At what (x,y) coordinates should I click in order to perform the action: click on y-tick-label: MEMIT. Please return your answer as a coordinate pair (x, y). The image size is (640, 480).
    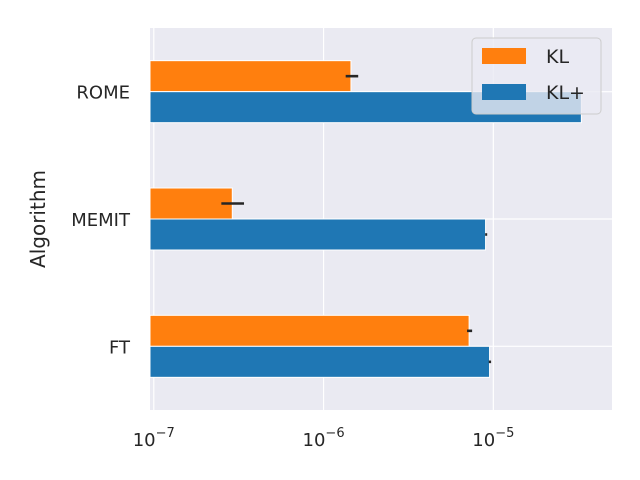
    Looking at the image, I should click on (101, 220).